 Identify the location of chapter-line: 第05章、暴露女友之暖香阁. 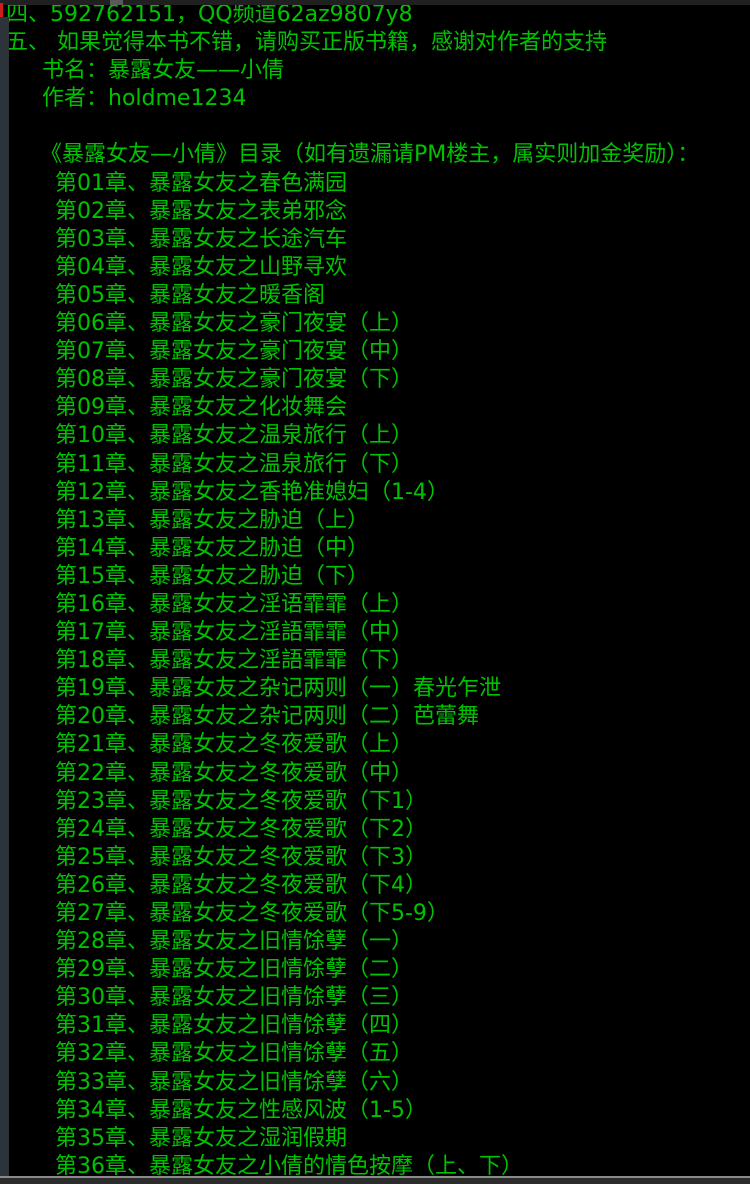
(190, 295).